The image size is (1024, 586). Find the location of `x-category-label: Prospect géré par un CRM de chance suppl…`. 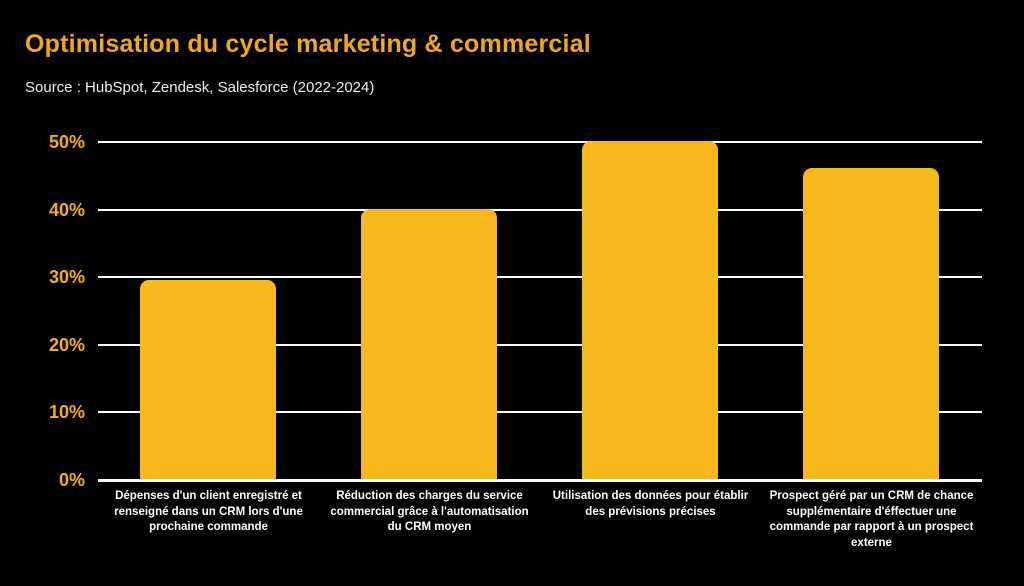

x-category-label: Prospect géré par un CRM de chance suppl… is located at coordinates (871, 519).